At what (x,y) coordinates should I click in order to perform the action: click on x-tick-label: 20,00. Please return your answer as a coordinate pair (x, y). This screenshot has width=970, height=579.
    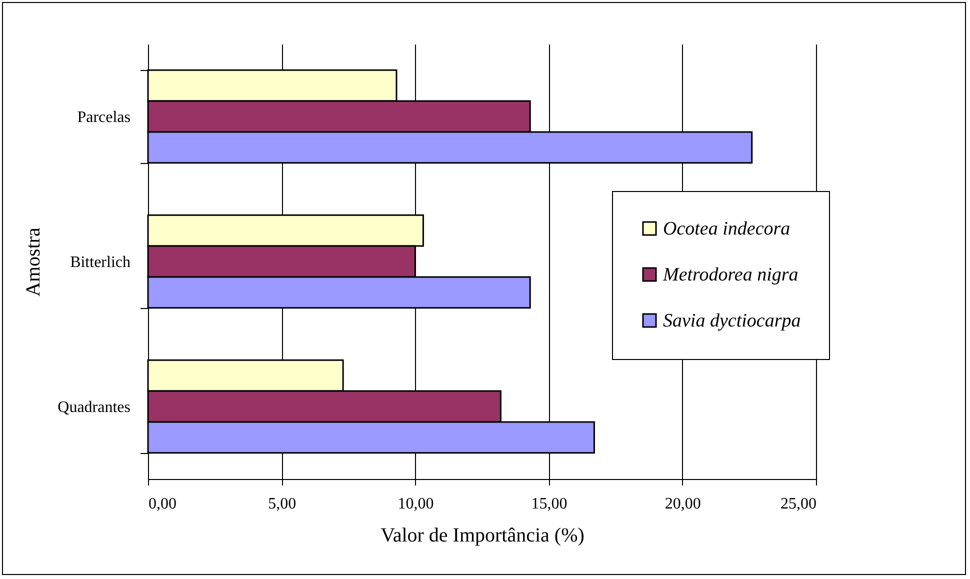
    Looking at the image, I should click on (682, 504).